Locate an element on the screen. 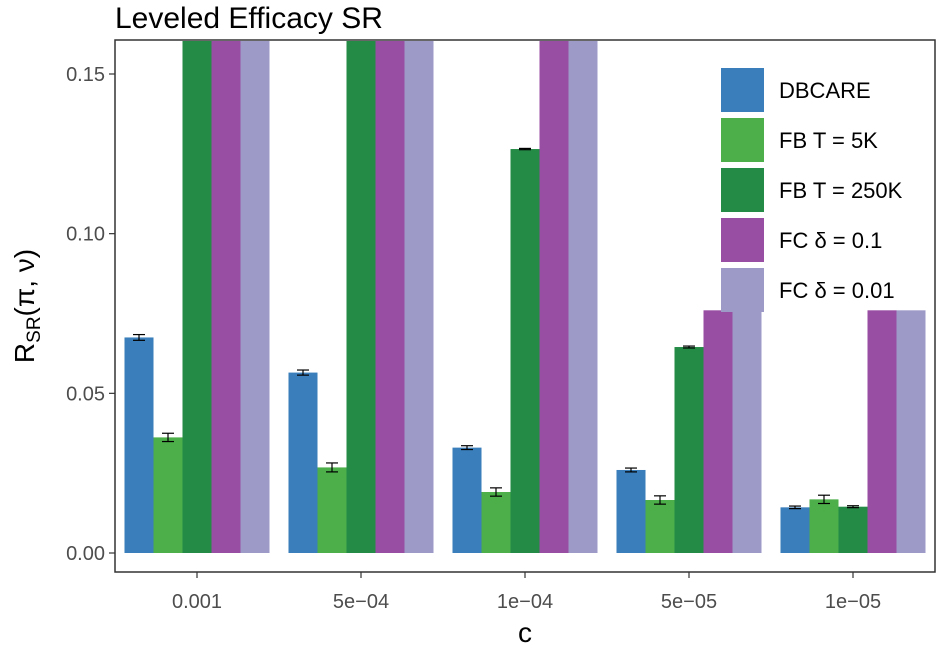 The image size is (947, 650). x-axis: 0.001 5e−04 1e−04 5e−05 1e−05 is located at coordinates (526, 592).